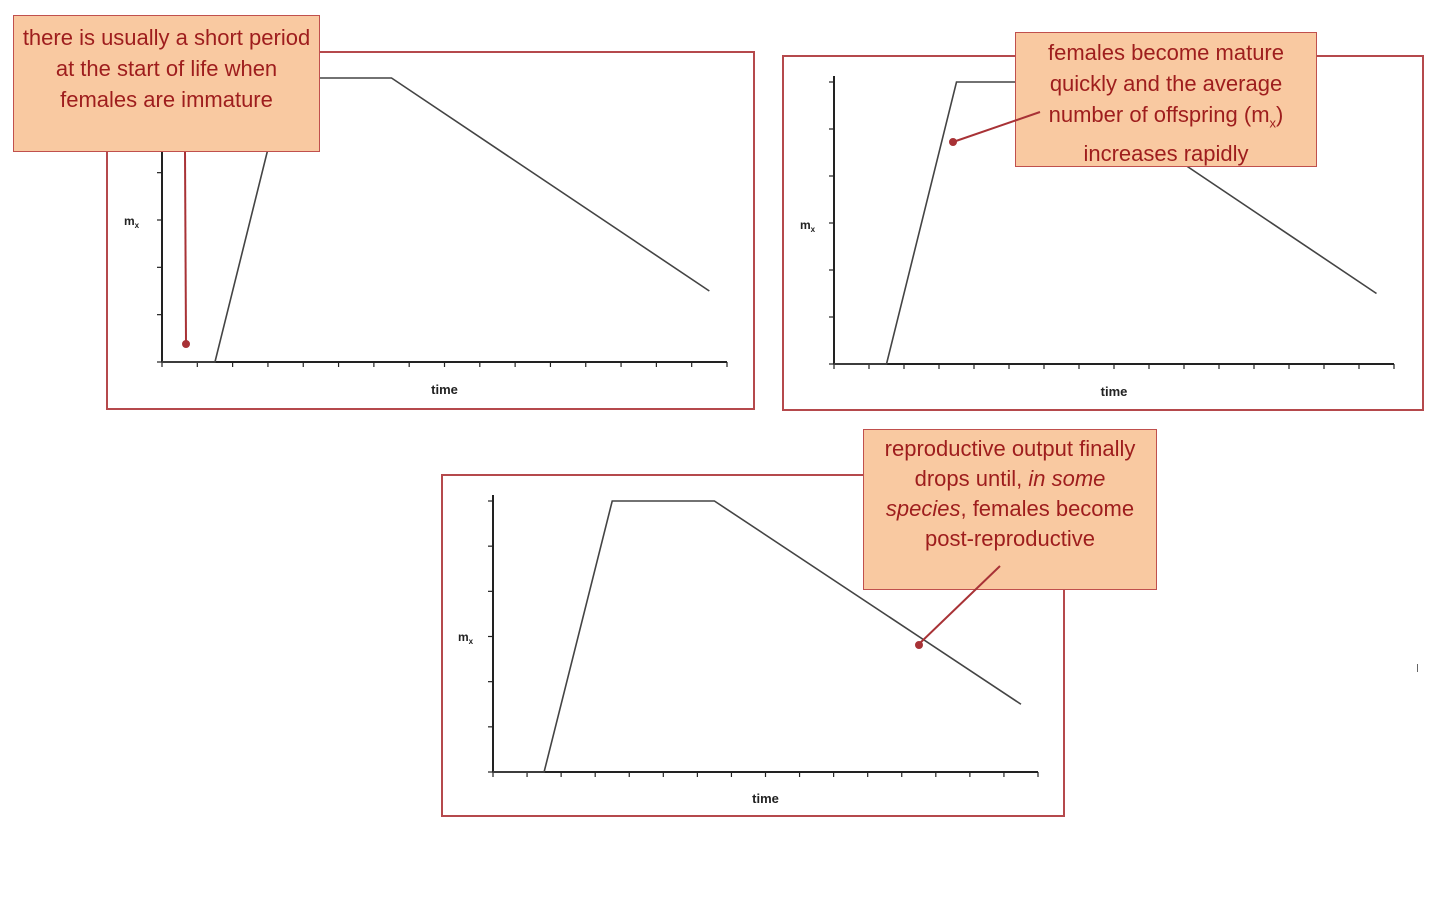  What do you see at coordinates (1417, 668) in the screenshot?
I see `stray-mark` at bounding box center [1417, 668].